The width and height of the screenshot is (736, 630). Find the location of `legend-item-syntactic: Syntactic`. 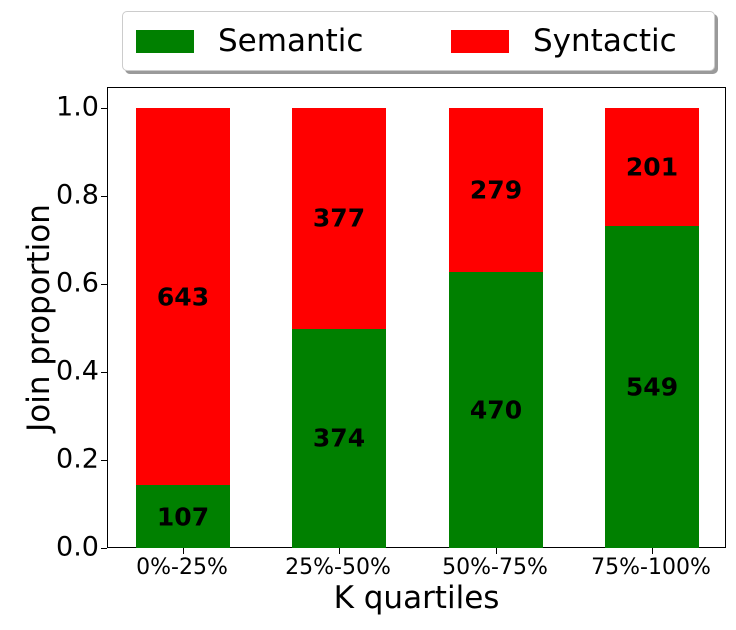

legend-item-syntactic: Syntactic is located at coordinates (564, 41).